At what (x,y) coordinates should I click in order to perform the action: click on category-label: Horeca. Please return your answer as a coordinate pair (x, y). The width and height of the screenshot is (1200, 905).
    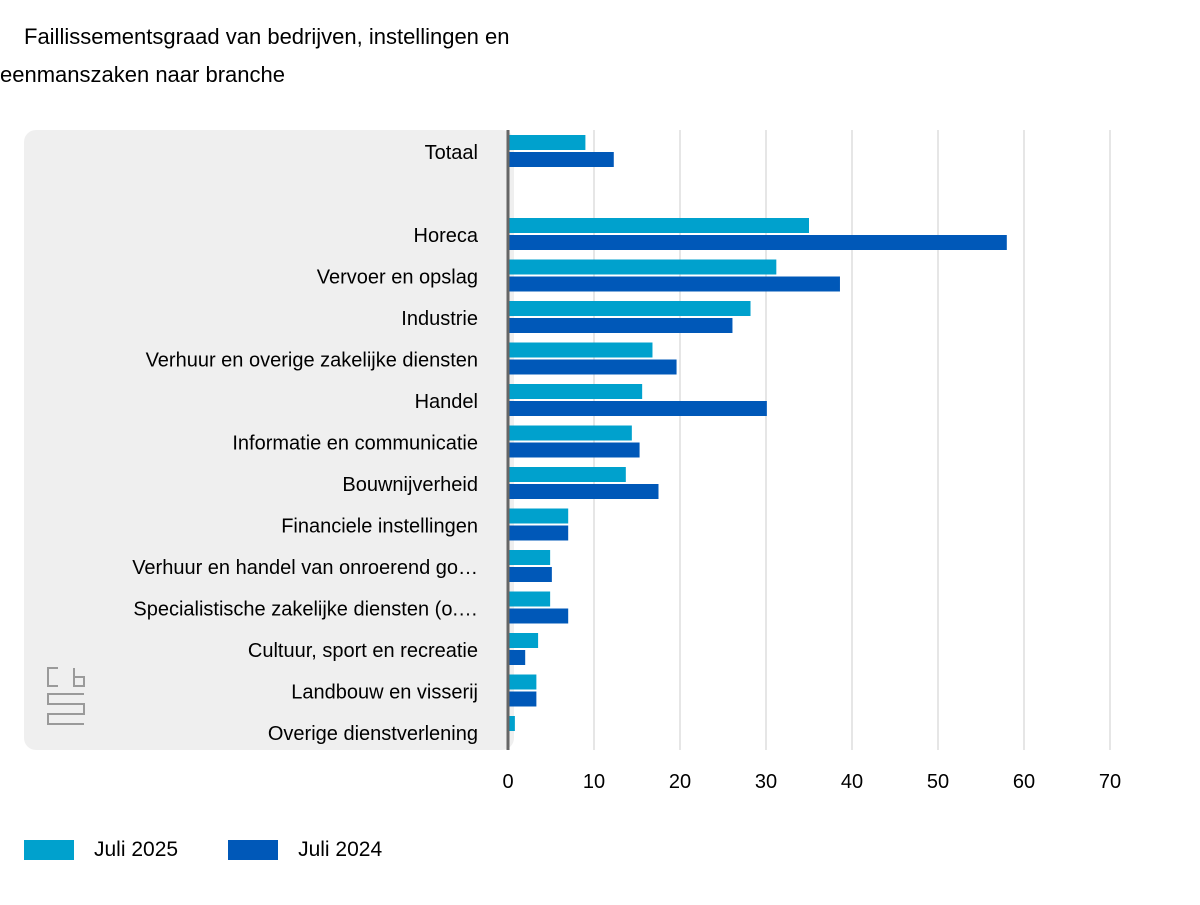
    Looking at the image, I should click on (446, 236).